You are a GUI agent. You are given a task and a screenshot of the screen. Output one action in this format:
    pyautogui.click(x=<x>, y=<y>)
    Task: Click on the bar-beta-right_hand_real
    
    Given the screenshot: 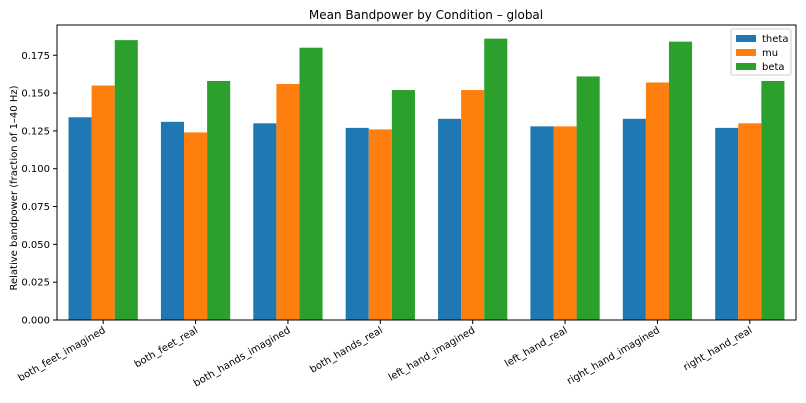 What is the action you would take?
    pyautogui.click(x=773, y=200)
    